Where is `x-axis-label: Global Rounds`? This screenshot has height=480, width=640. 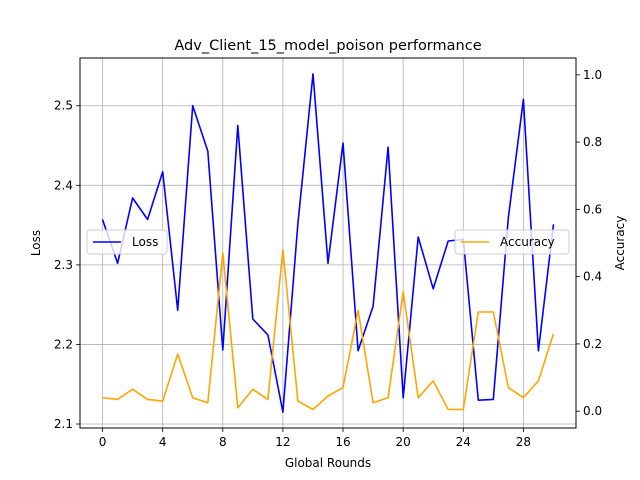
x-axis-label: Global Rounds is located at coordinates (328, 463).